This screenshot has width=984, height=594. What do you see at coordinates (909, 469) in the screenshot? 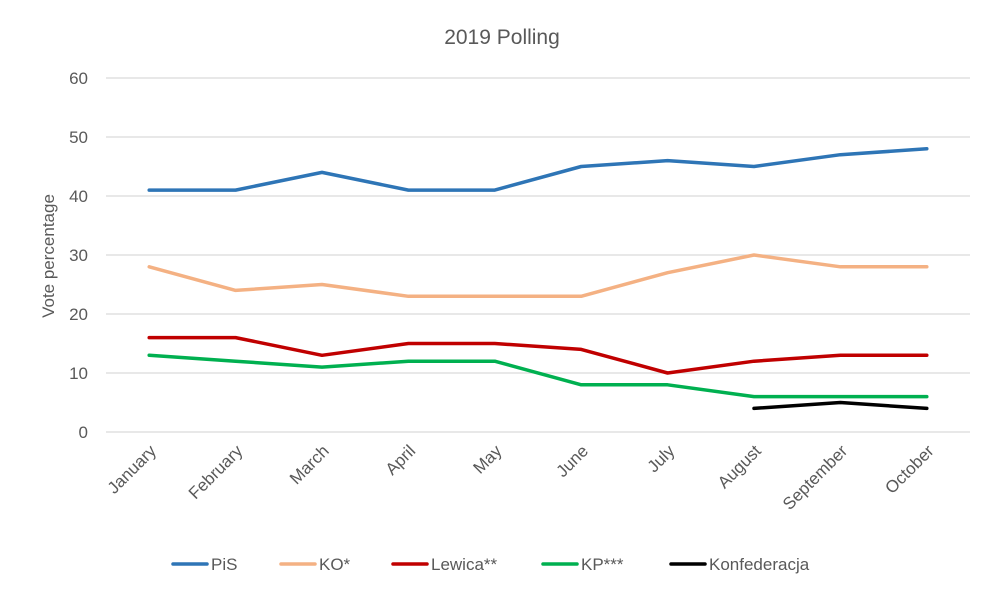
I see `x-tick-label: October` at bounding box center [909, 469].